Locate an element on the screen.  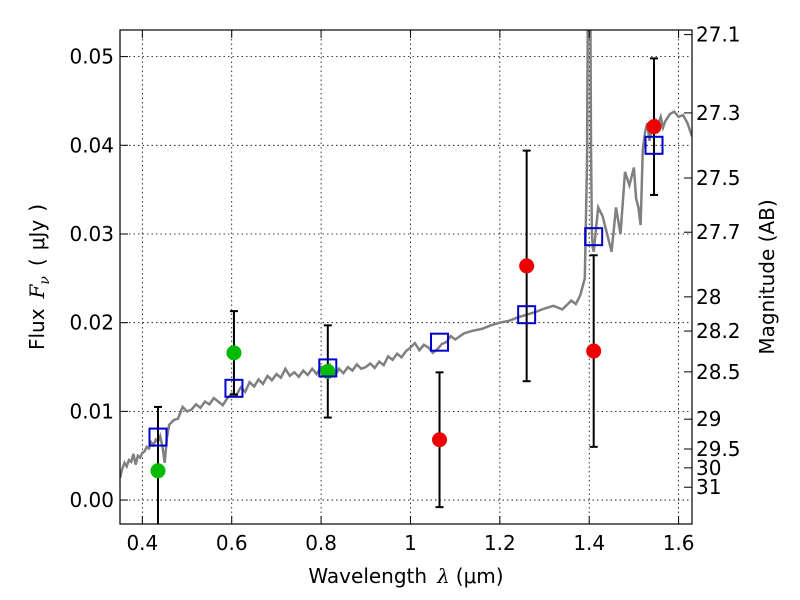
y-tick-label: 0.03 is located at coordinates (91, 234).